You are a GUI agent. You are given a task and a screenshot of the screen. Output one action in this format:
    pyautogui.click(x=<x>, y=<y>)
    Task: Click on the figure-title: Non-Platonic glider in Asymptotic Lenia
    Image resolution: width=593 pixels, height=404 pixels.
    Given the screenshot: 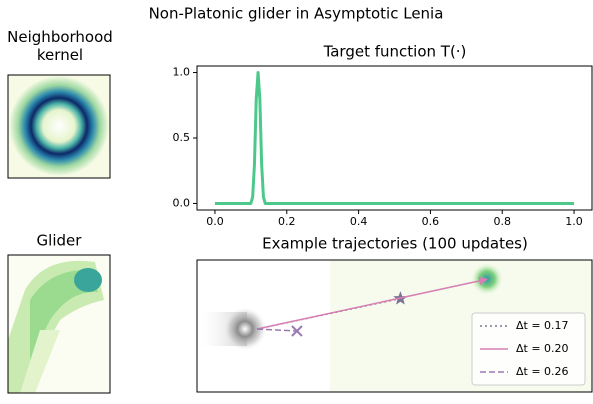 What is the action you would take?
    pyautogui.click(x=296, y=14)
    